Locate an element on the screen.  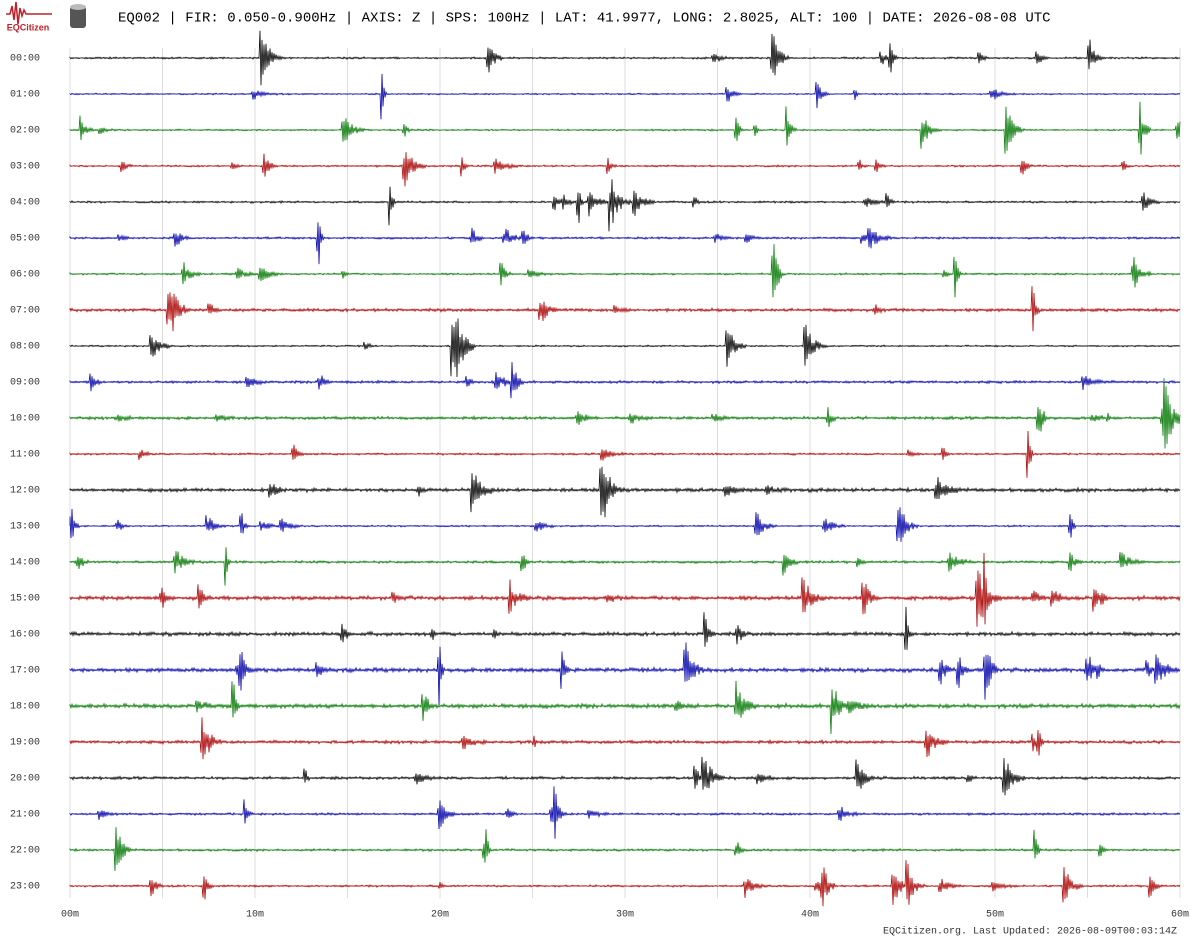
hour-label: 08:00 is located at coordinates (25, 347).